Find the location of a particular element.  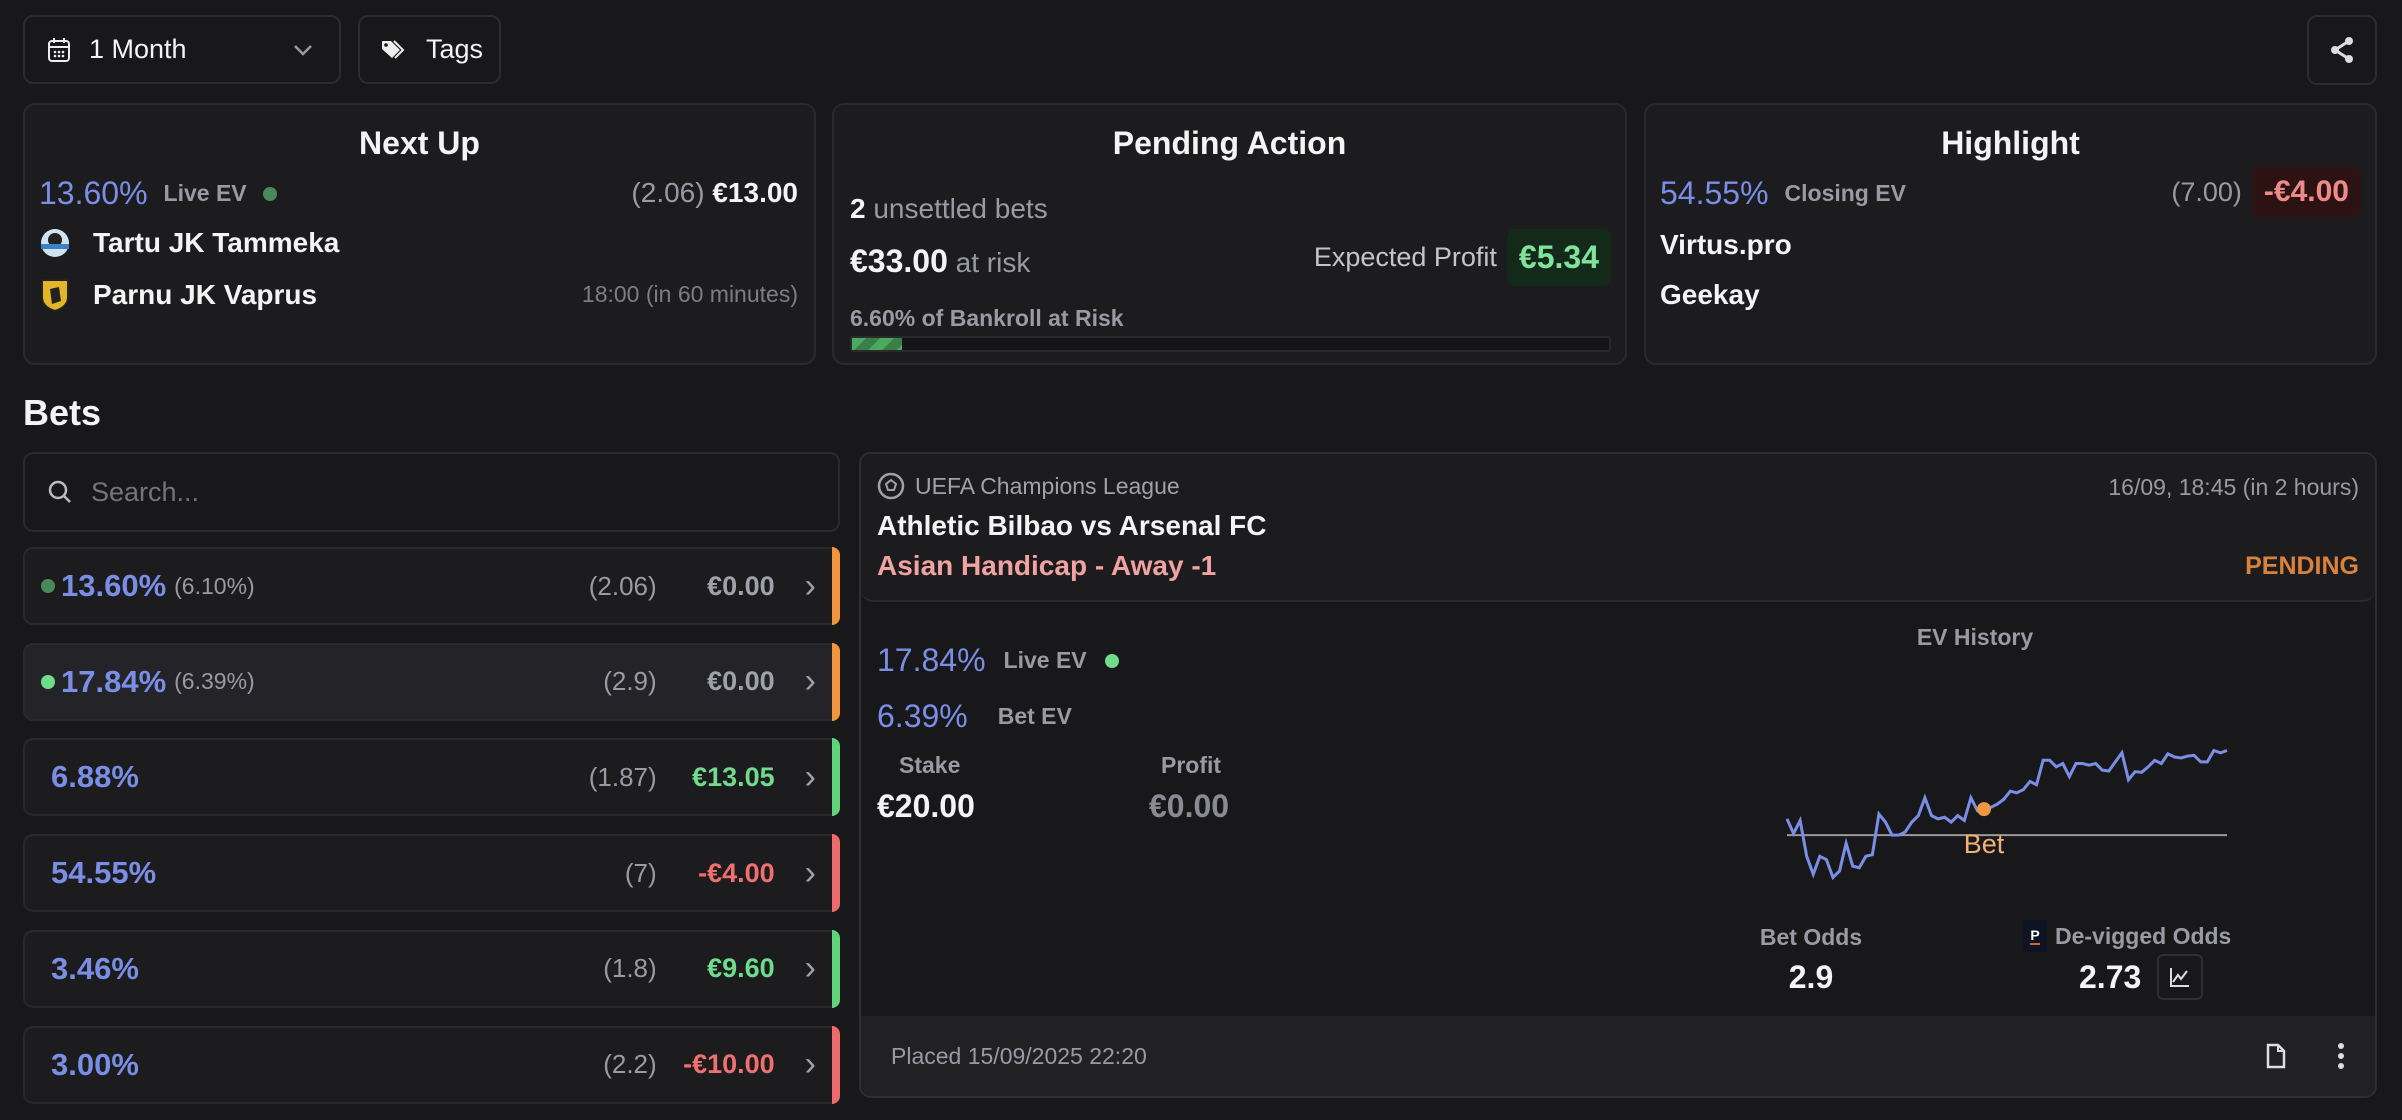

bet-odds: (2.06) is located at coordinates (622, 585).